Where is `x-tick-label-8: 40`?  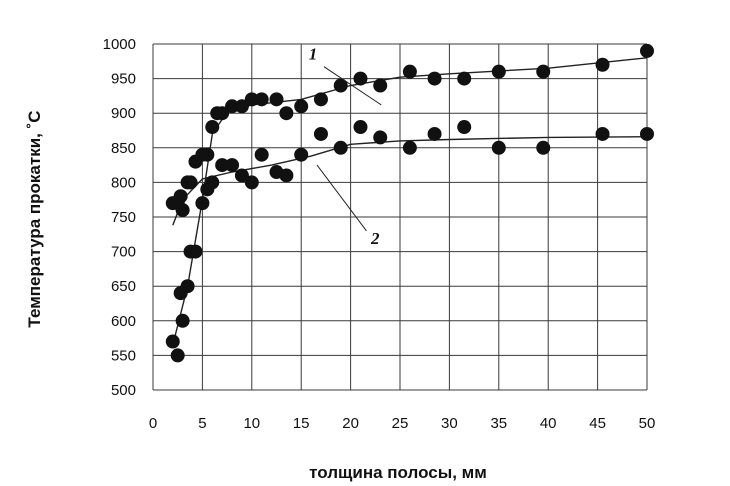 x-tick-label-8: 40 is located at coordinates (548, 423).